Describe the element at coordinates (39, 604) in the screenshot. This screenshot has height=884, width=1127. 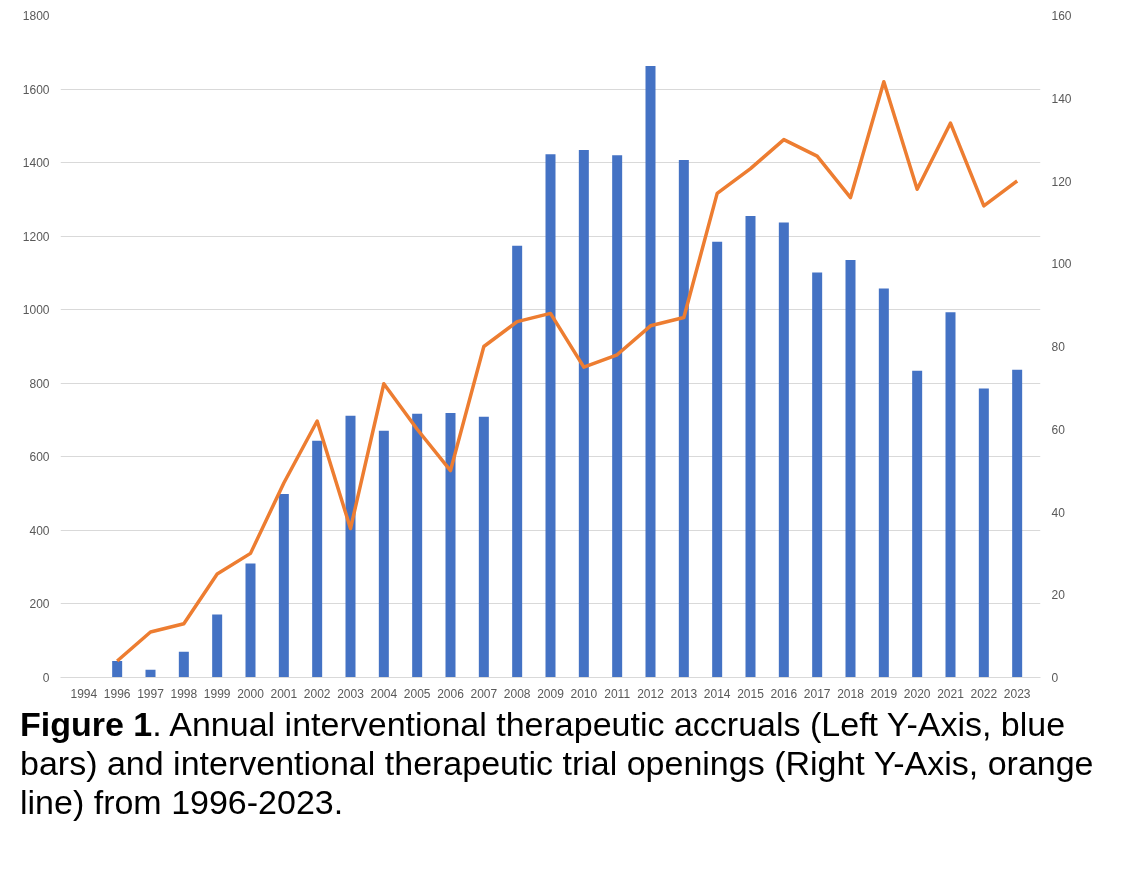
I see `y-tick-label: 200` at that location.